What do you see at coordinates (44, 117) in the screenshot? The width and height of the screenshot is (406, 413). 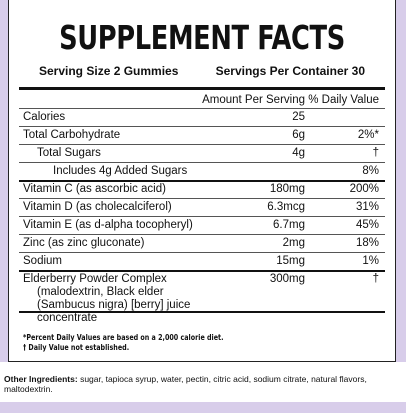 I see `nutrient-name: Calories` at bounding box center [44, 117].